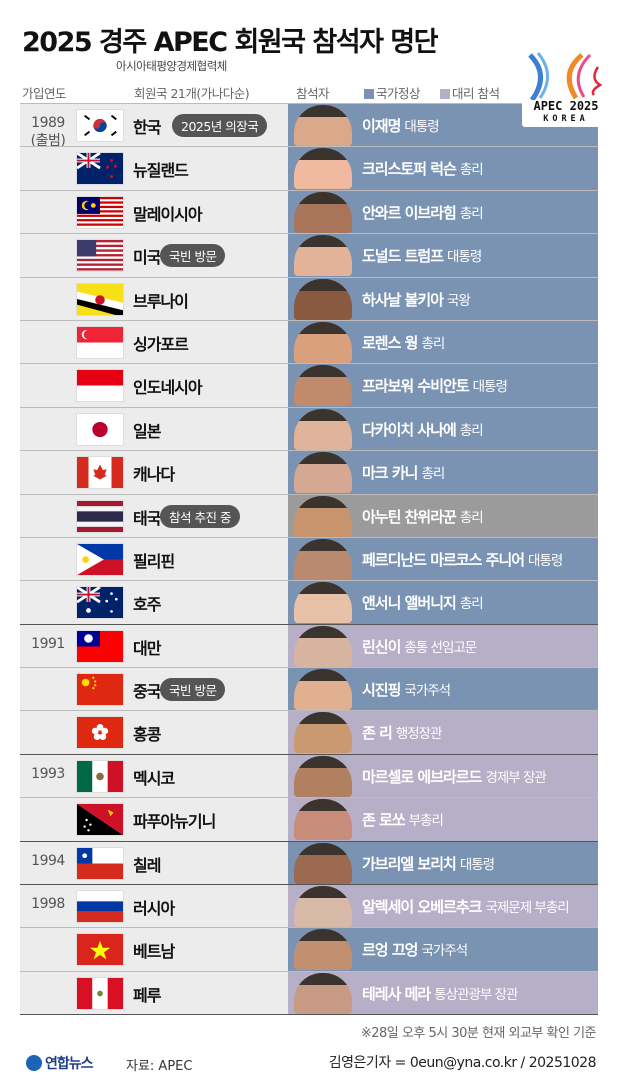  What do you see at coordinates (565, 77) in the screenshot?
I see `apec-2025-logo` at bounding box center [565, 77].